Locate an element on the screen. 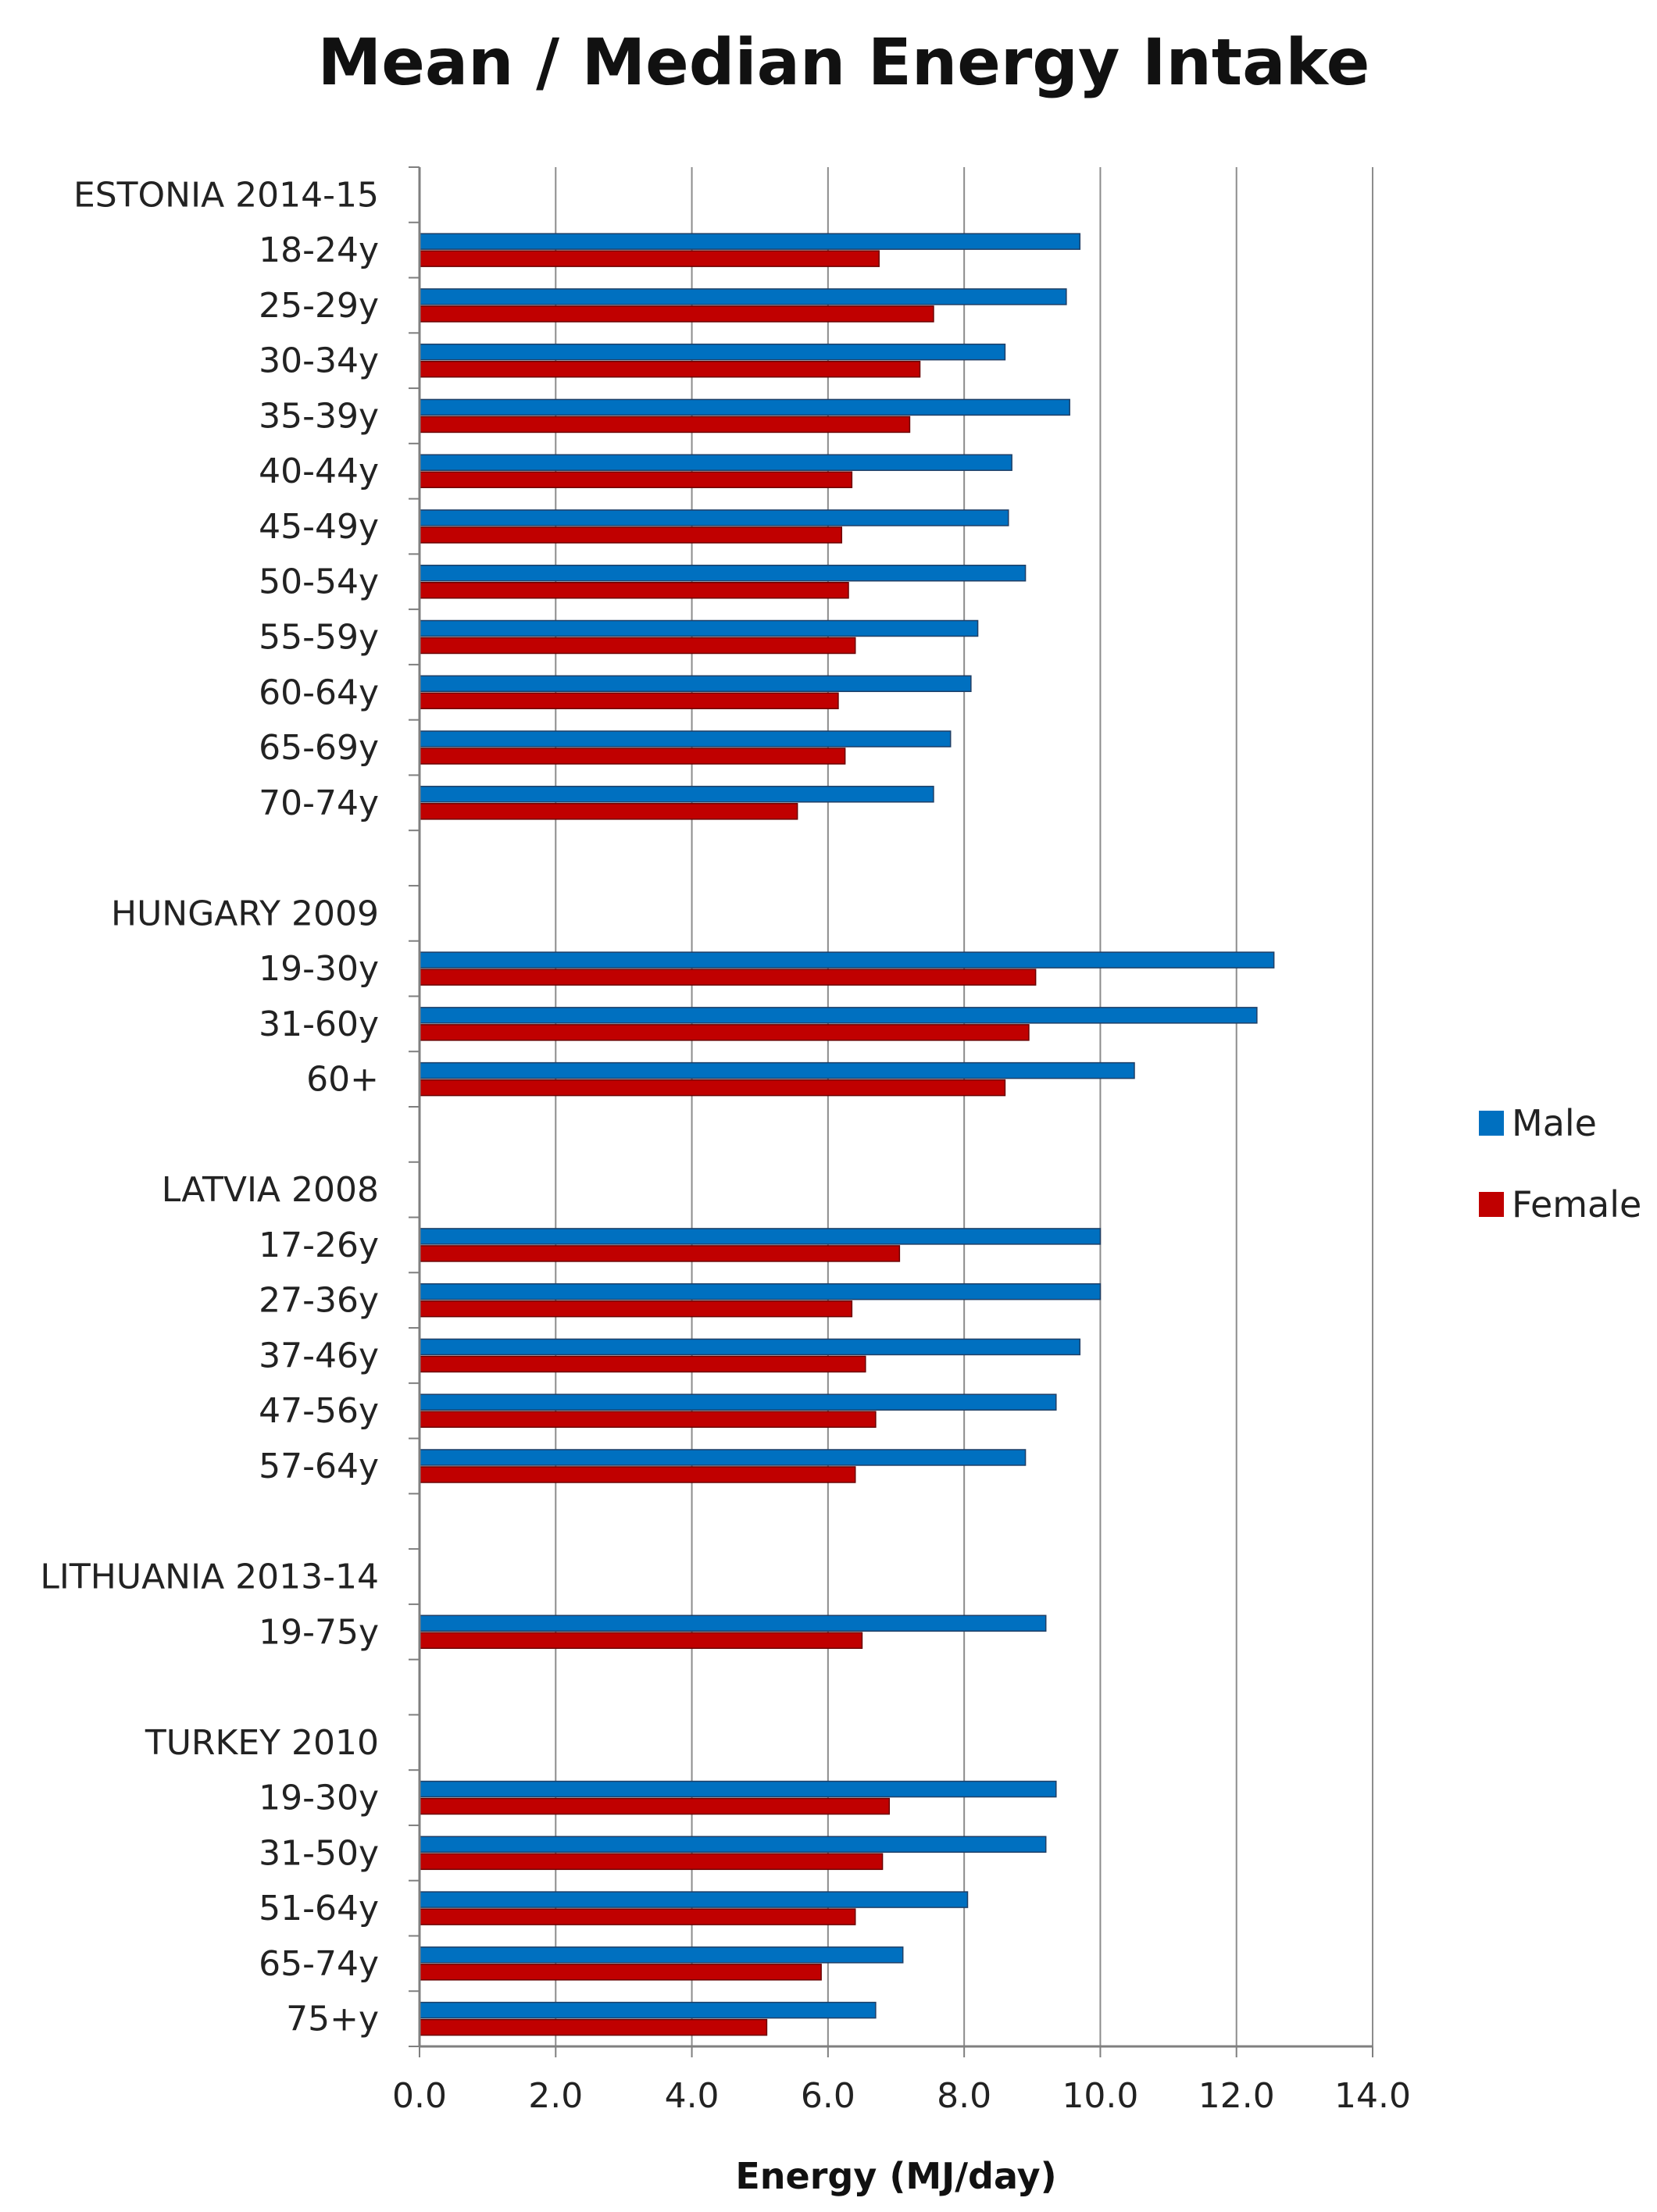  category-label: 27-36y is located at coordinates (319, 1301).